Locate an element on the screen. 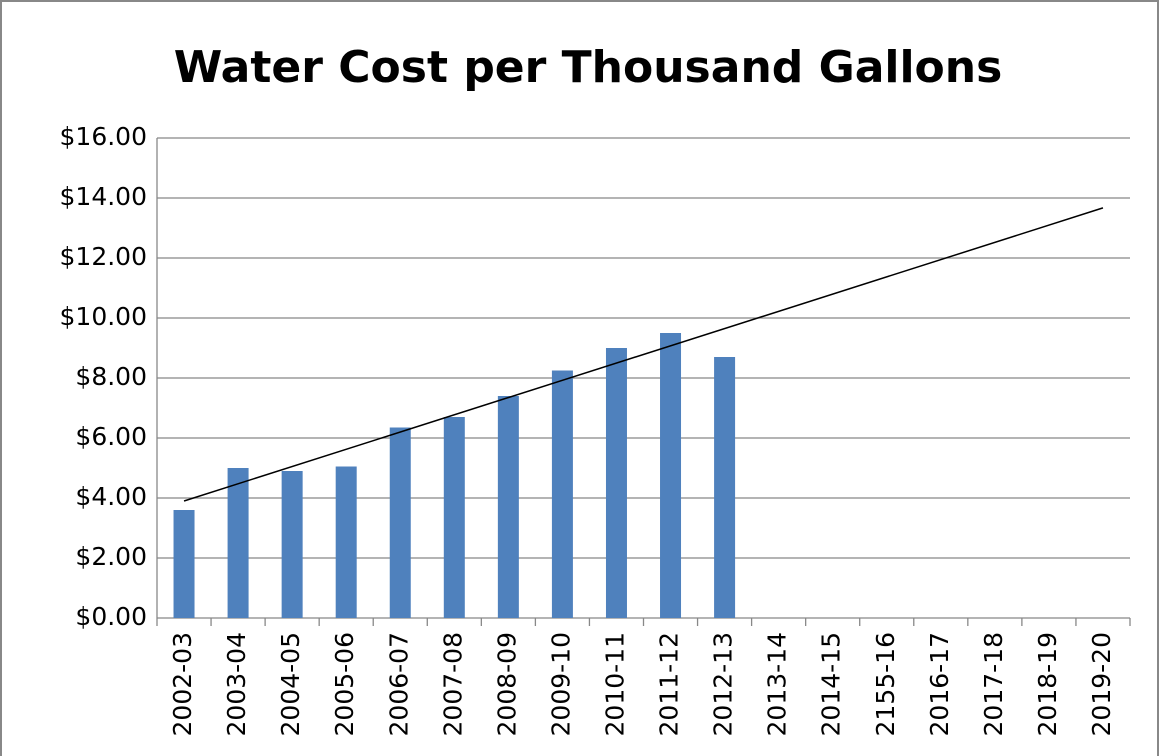  y-tick-label: $0.00 is located at coordinates (111, 616).